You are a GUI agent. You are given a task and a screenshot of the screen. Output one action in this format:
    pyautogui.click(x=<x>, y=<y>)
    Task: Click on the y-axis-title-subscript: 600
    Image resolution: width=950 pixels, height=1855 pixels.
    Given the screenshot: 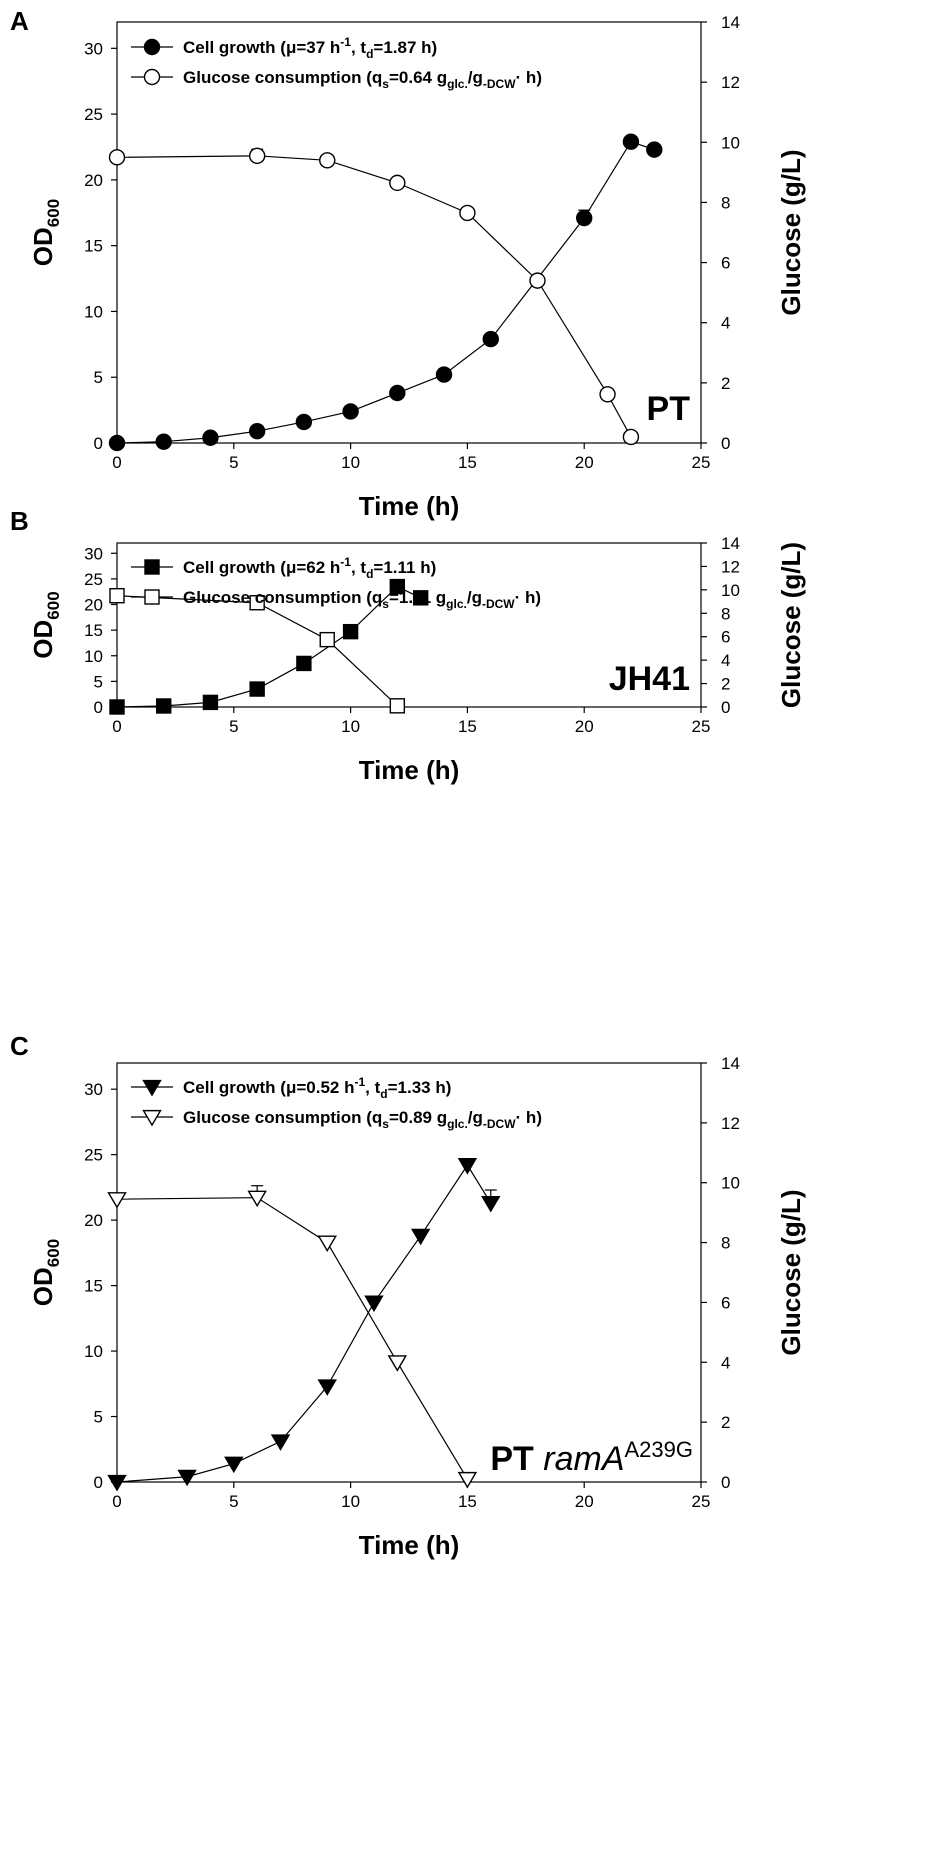 What is the action you would take?
    pyautogui.click(x=53, y=1253)
    